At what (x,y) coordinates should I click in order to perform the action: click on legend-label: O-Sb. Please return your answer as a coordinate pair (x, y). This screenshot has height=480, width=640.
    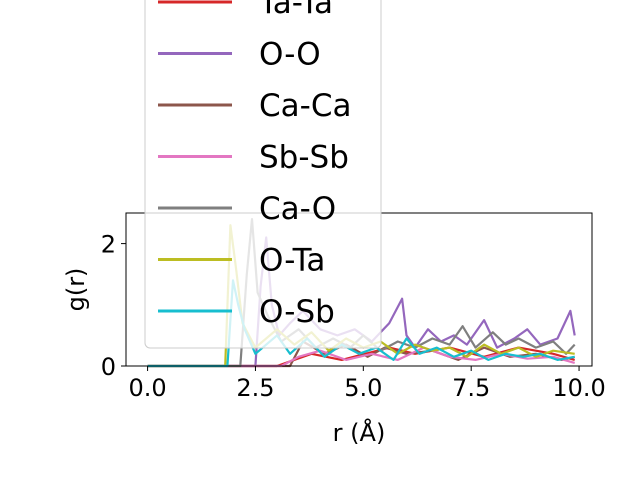
    Looking at the image, I should click on (297, 312).